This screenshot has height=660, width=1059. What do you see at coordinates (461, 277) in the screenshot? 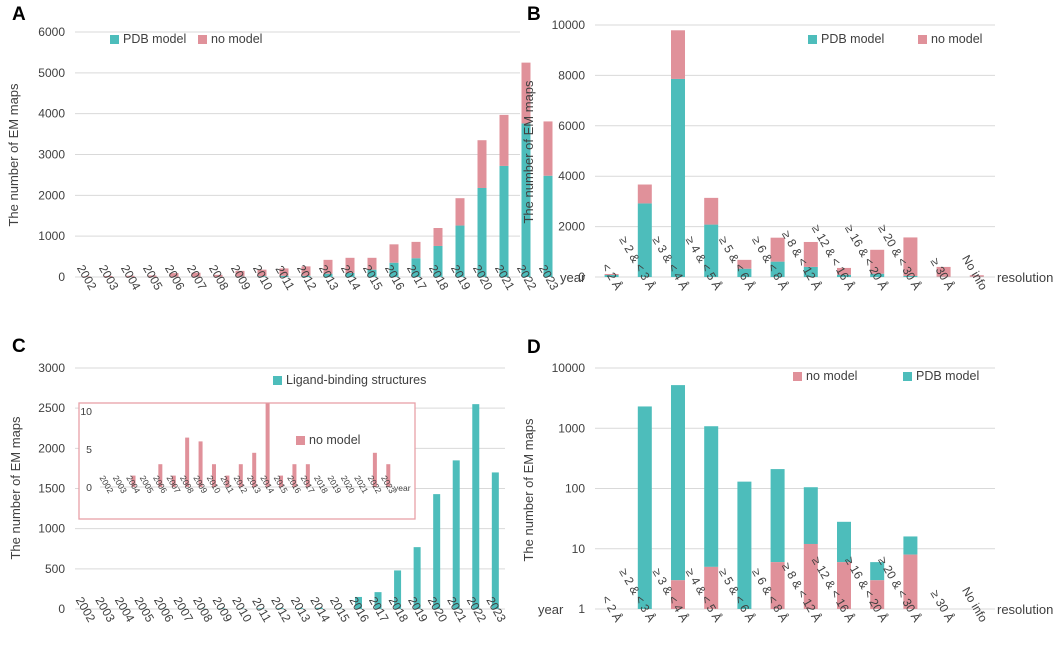
I see `x-tick-label: 2019` at bounding box center [461, 277].